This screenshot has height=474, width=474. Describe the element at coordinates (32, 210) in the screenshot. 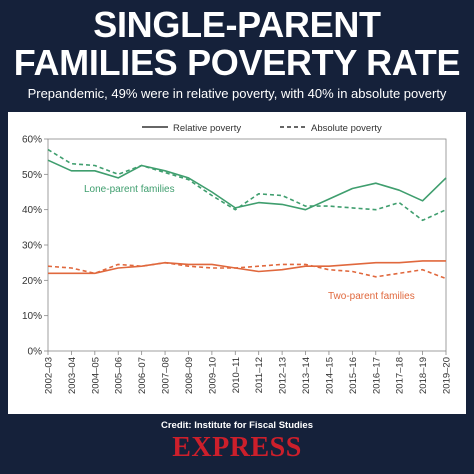

I see `y-tick-label: 40%` at that location.